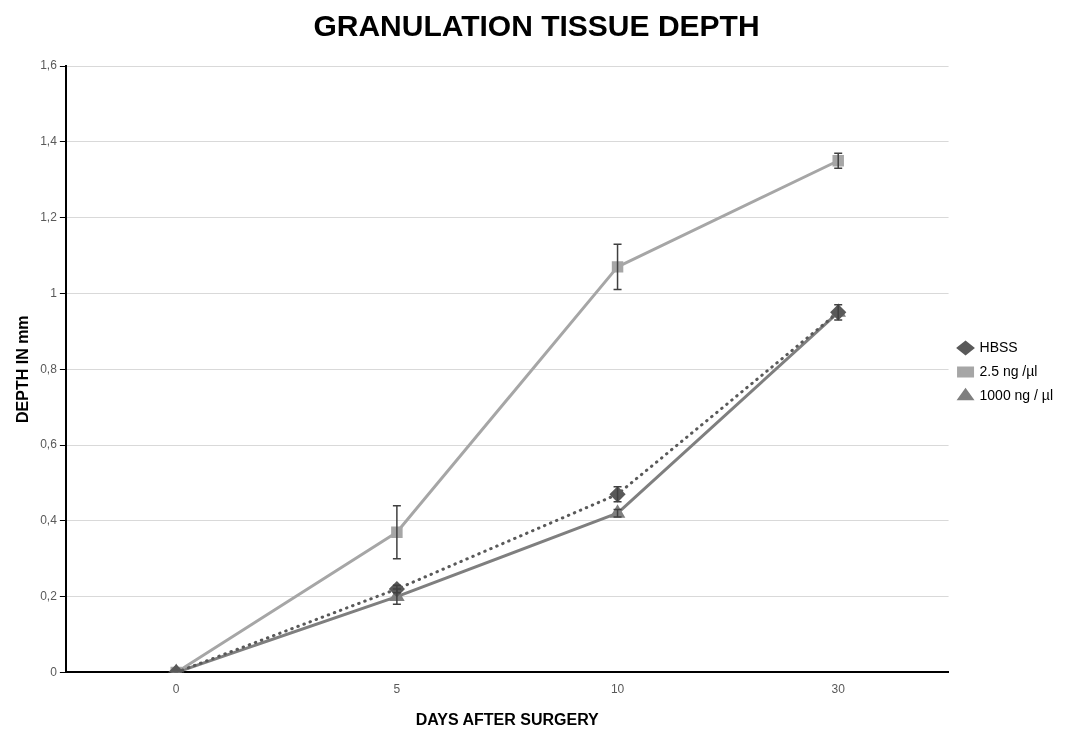 The image size is (1073, 744). What do you see at coordinates (1016, 394) in the screenshot?
I see `legend-label: 1000 ng / µl` at bounding box center [1016, 394].